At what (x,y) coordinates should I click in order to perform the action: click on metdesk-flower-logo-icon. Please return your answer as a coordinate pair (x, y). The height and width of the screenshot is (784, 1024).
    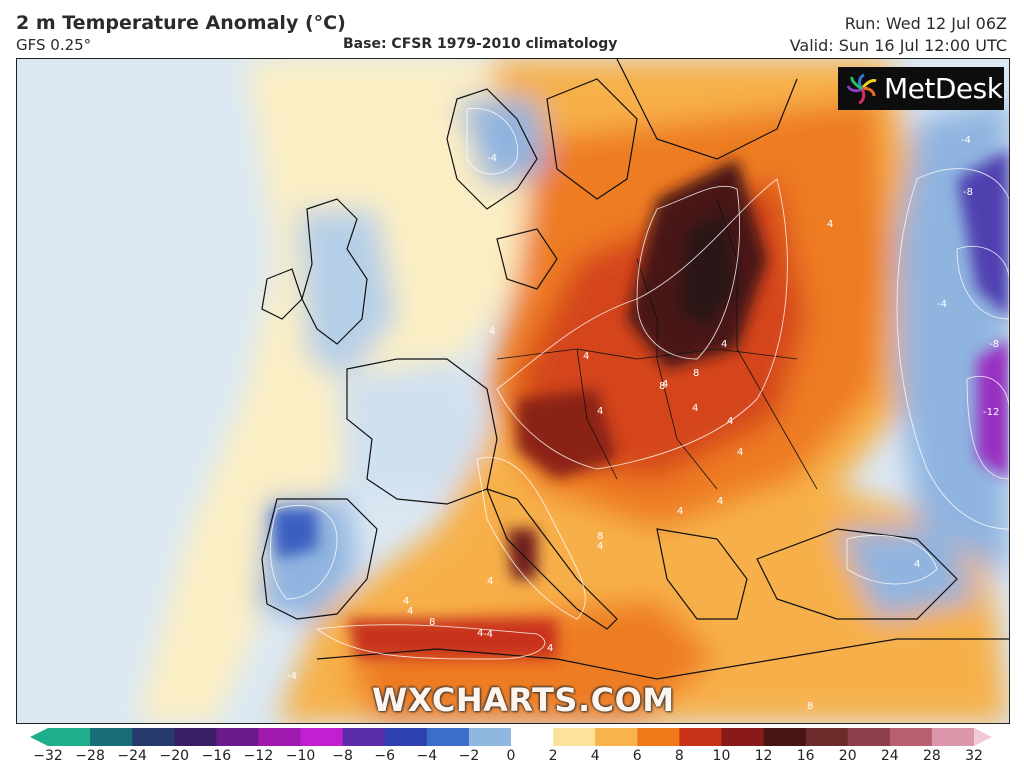
    Looking at the image, I should click on (861, 88).